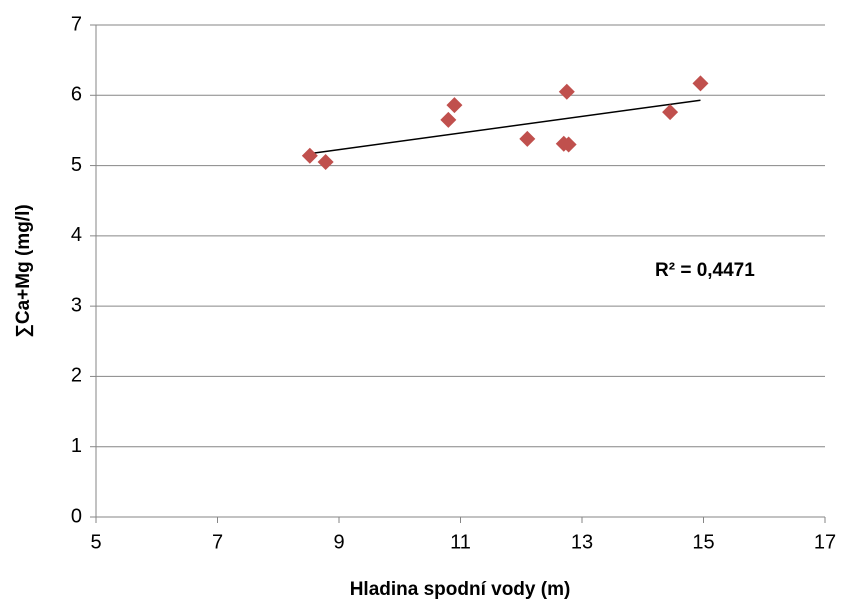 This screenshot has width=842, height=610. What do you see at coordinates (705, 270) in the screenshot?
I see `annotation: R² = 0,4471` at bounding box center [705, 270].